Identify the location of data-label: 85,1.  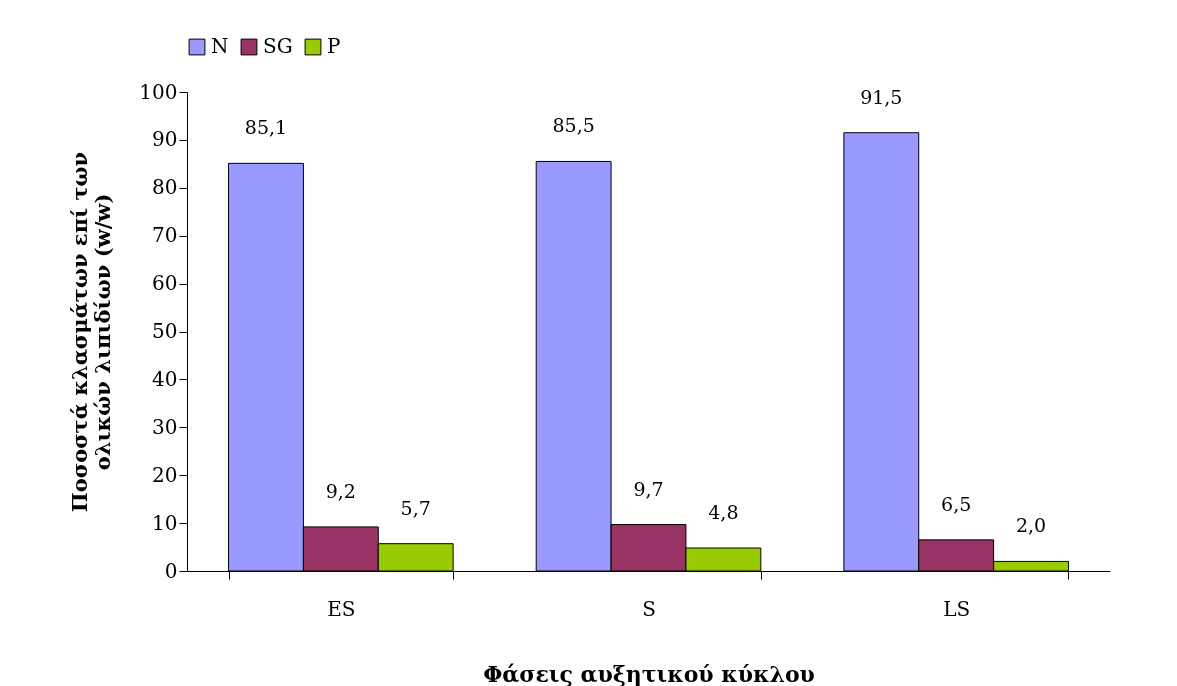
(266, 127).